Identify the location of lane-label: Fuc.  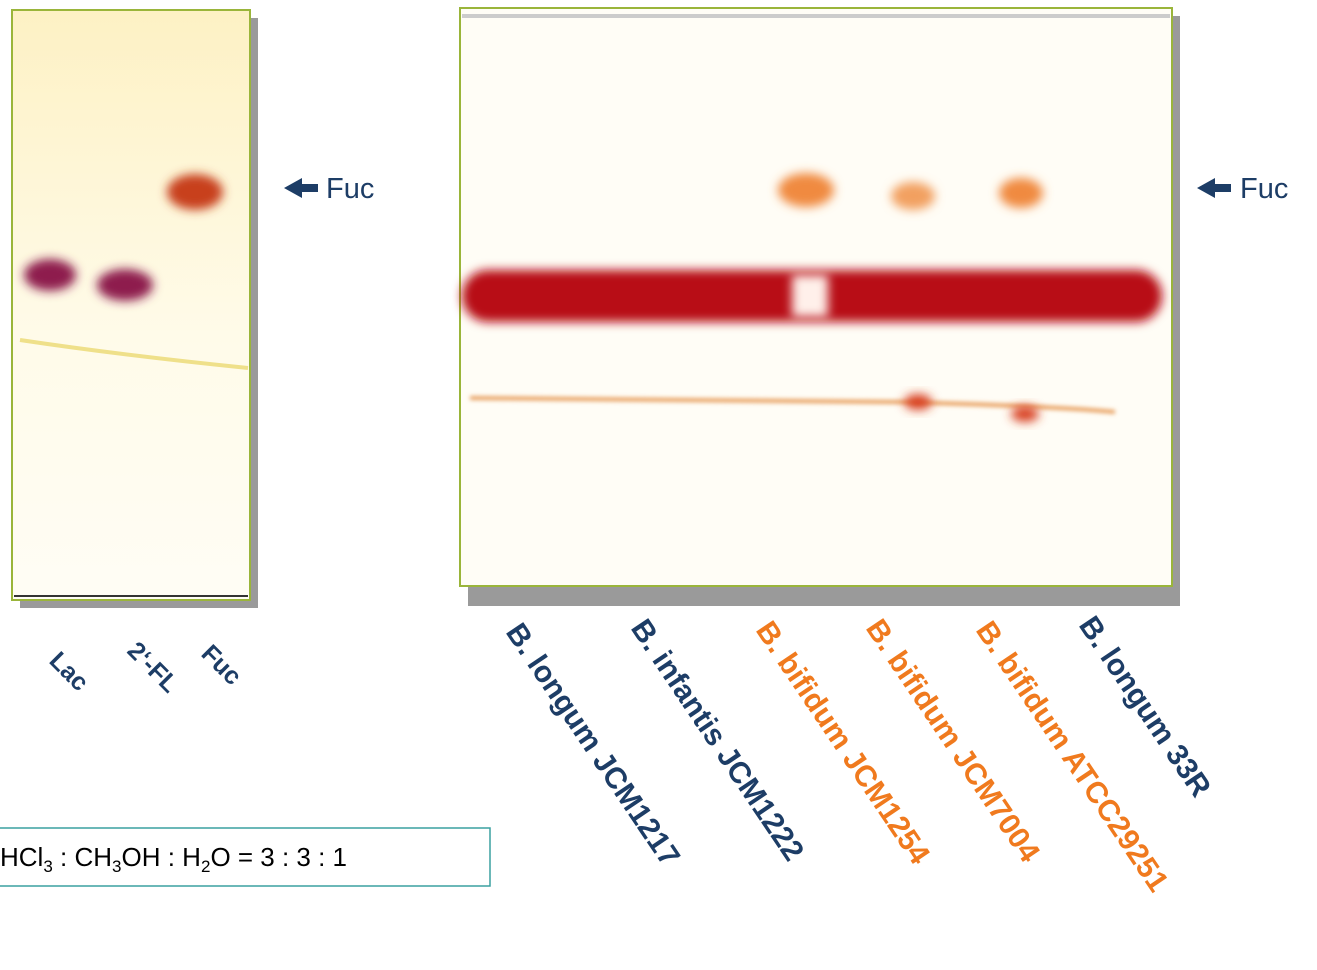
(221, 664).